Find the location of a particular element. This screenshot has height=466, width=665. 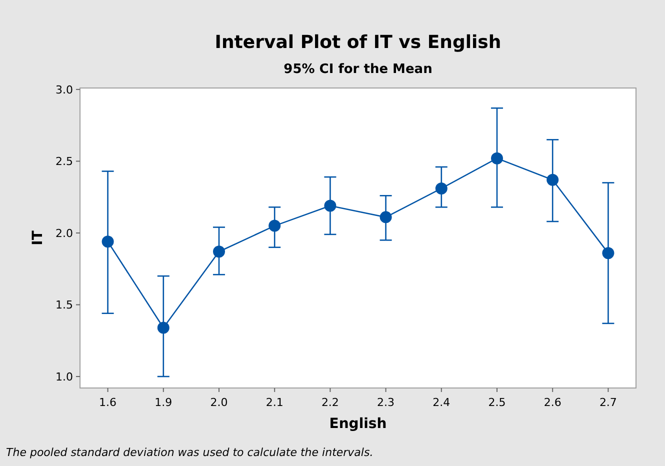

x-tick-label: 2.5 is located at coordinates (497, 402).